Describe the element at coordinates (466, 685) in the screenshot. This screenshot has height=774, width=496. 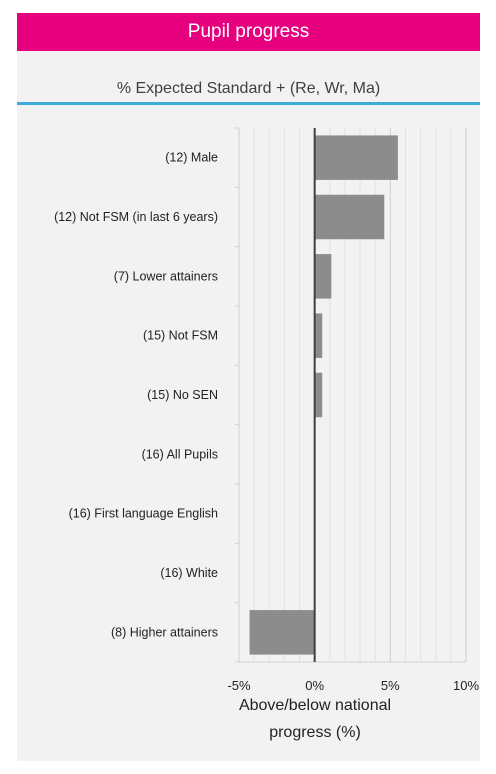
I see `x-tick-label: 10%` at that location.